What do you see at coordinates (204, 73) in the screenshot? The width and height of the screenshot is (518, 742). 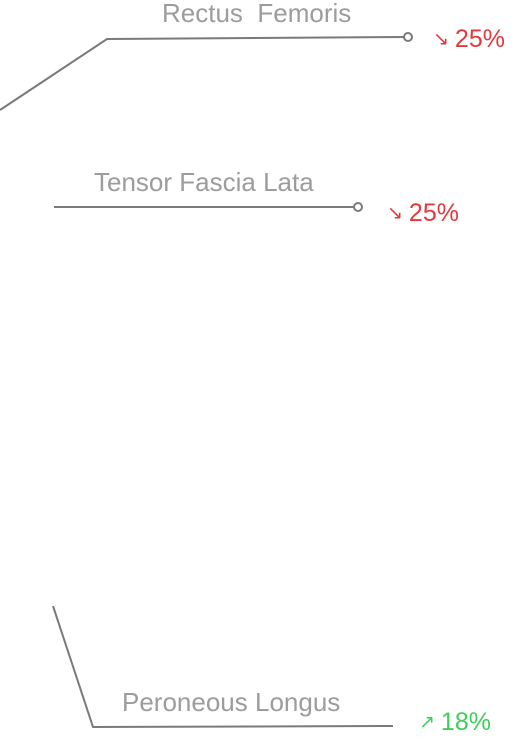 I see `rectus-femoris-leader-line` at bounding box center [204, 73].